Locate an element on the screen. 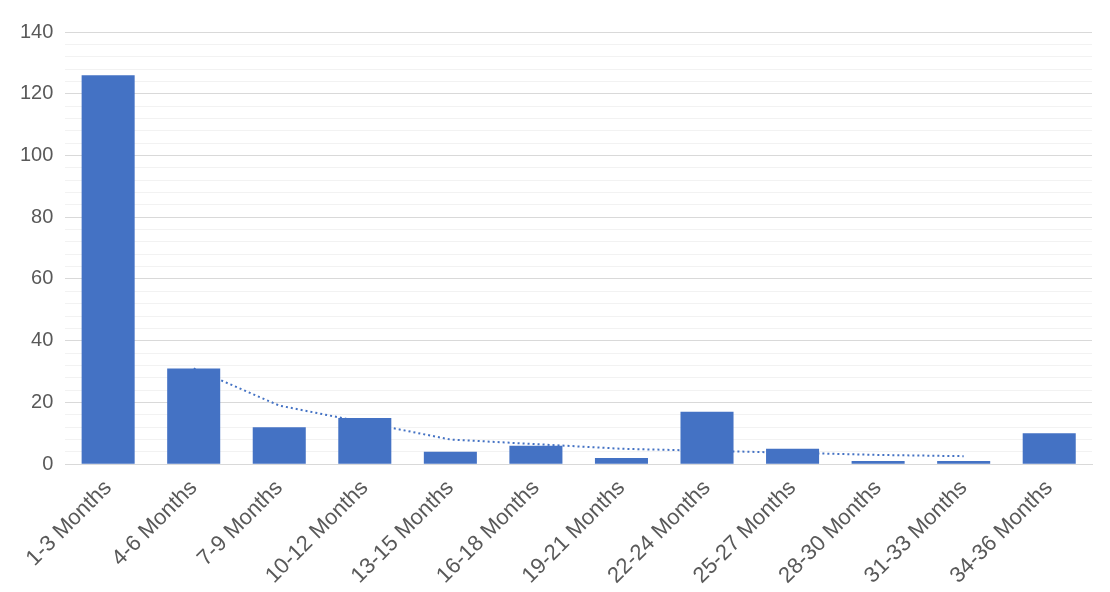  y-tick-label: 140 is located at coordinates (36, 30).